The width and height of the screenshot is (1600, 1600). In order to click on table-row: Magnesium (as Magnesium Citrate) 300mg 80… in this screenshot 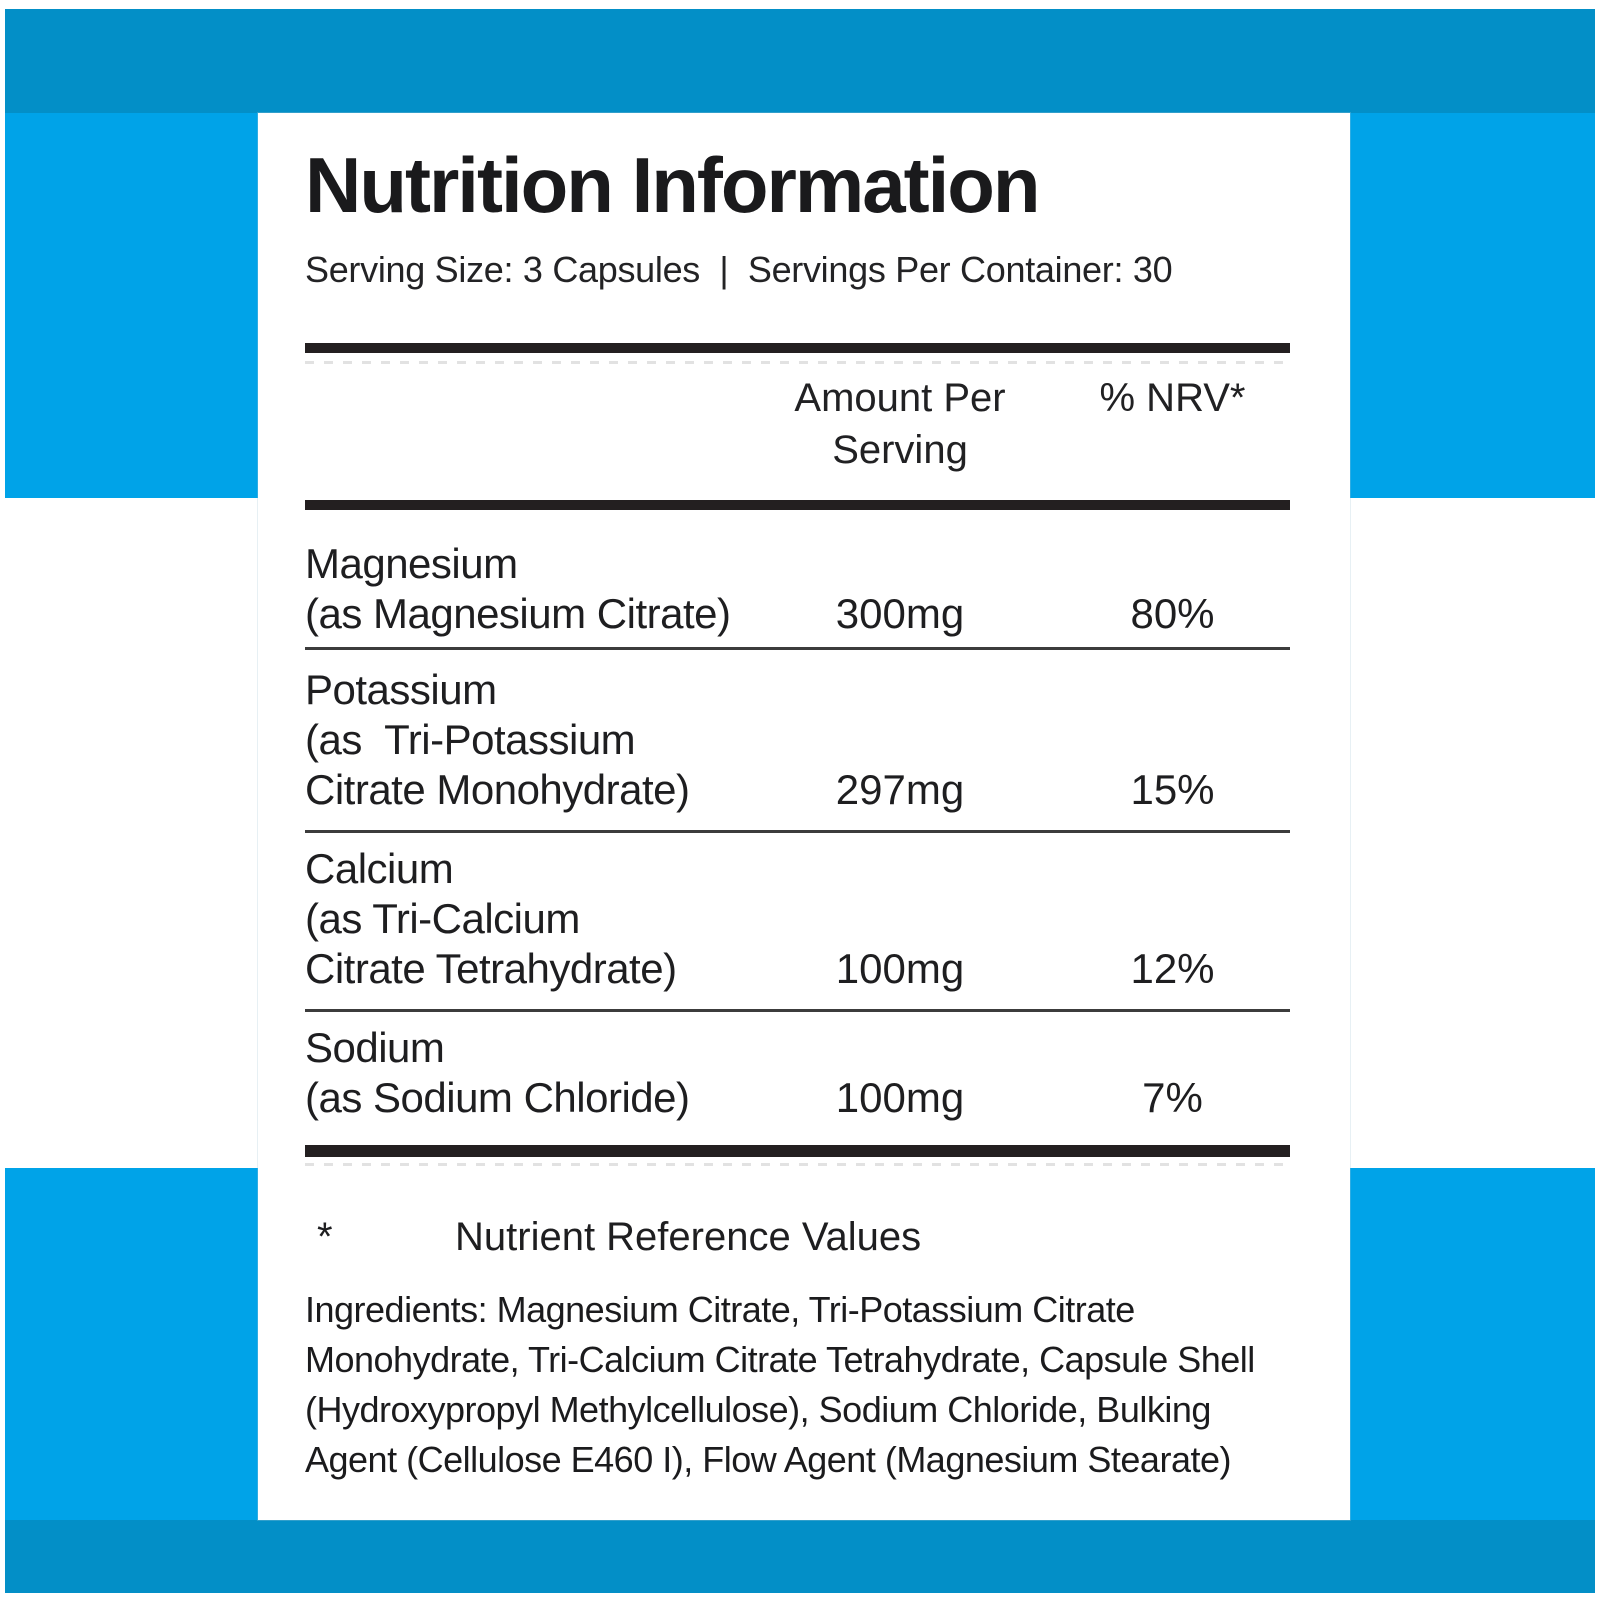, I will do `click(797, 580)`.